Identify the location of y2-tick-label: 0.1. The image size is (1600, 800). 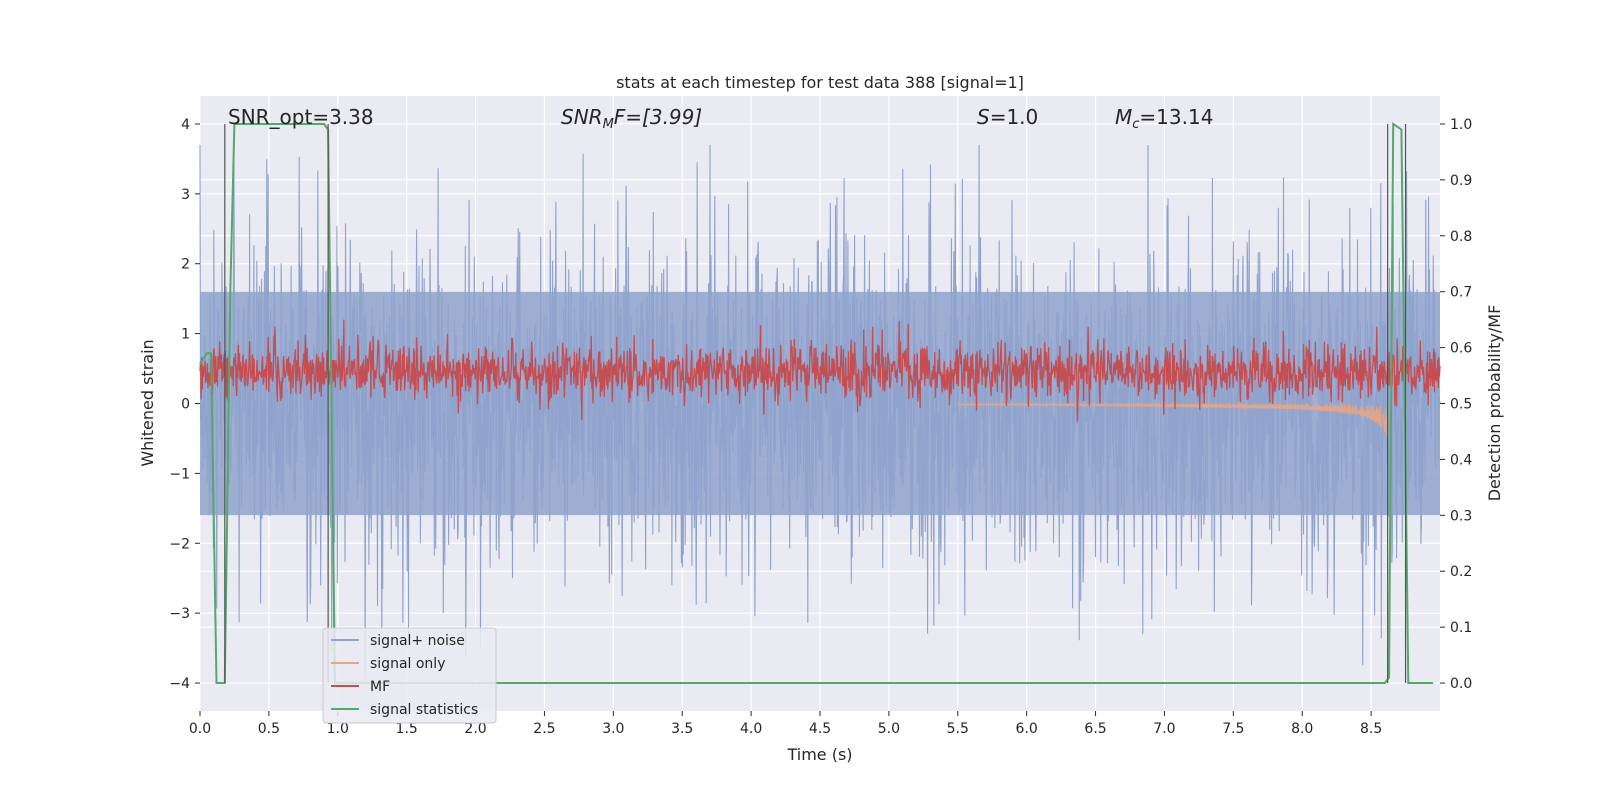
(1461, 628).